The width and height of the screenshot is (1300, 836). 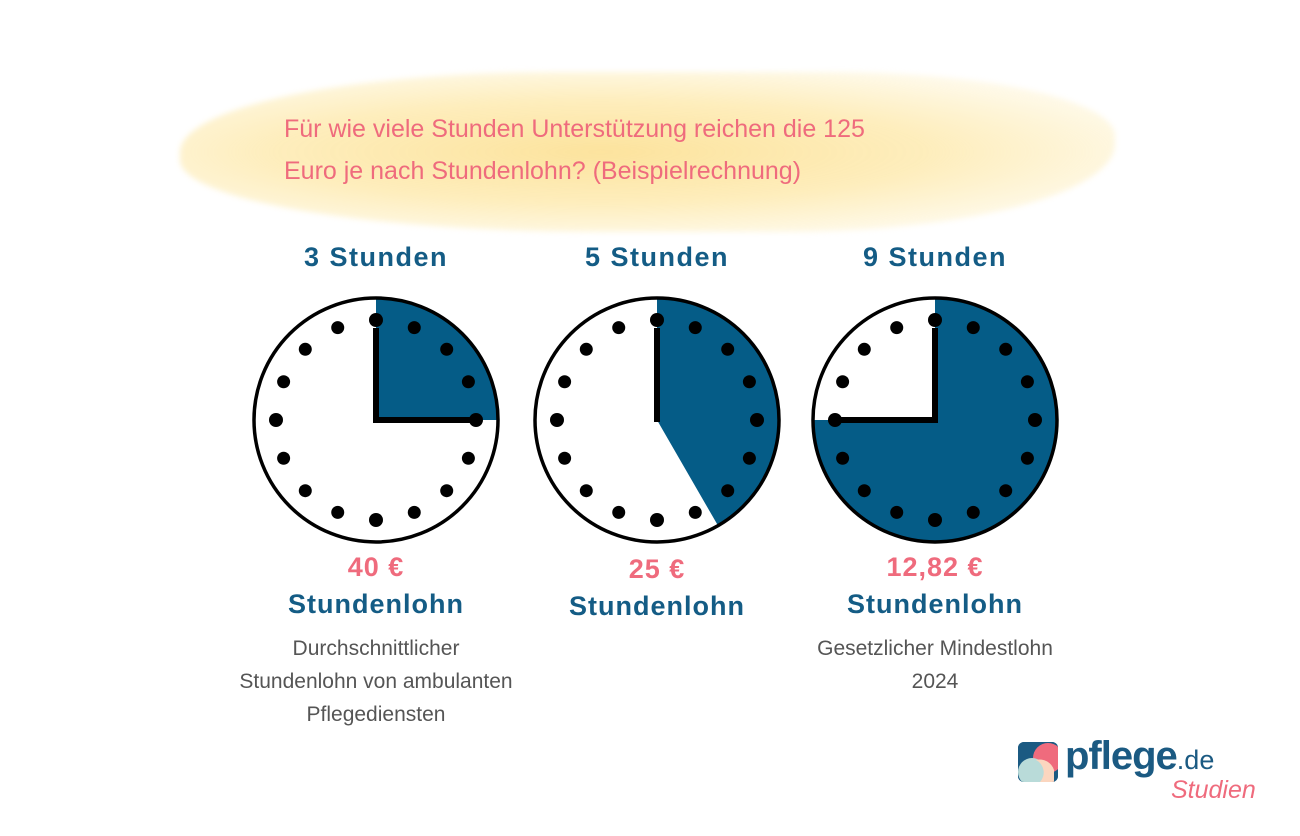 I want to click on hourly-wage-value: 12,82 €, so click(x=935, y=567).